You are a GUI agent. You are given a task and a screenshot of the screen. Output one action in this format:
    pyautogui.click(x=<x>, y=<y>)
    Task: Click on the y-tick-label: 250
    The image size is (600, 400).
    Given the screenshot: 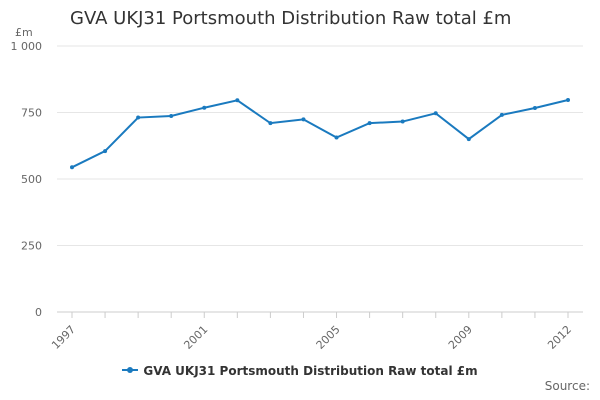 What is the action you would take?
    pyautogui.click(x=31, y=246)
    